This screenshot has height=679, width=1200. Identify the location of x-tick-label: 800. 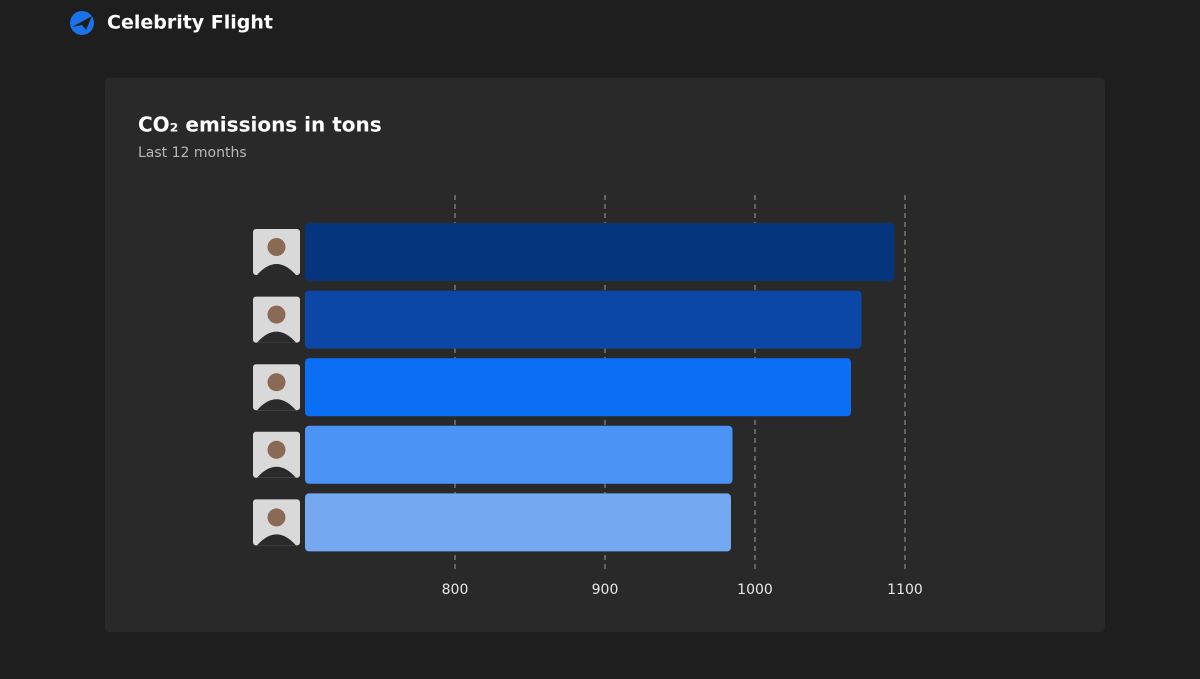
(455, 590).